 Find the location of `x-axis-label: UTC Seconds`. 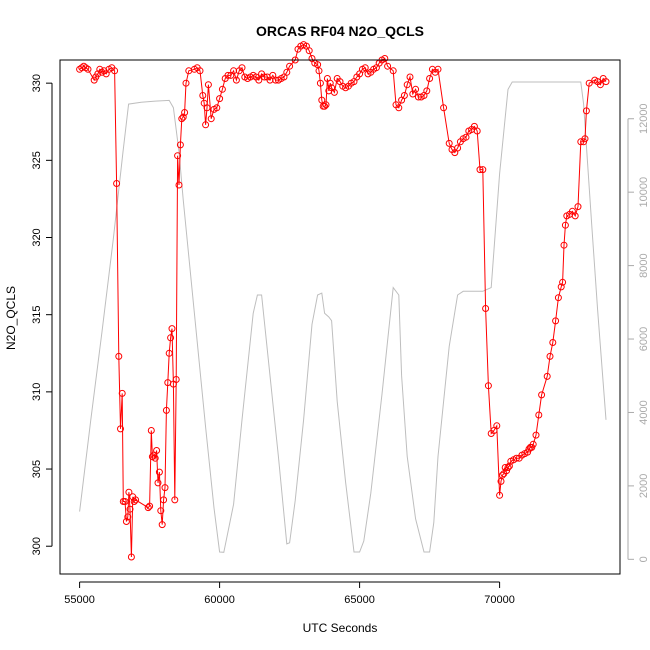

x-axis-label: UTC Seconds is located at coordinates (340, 628).